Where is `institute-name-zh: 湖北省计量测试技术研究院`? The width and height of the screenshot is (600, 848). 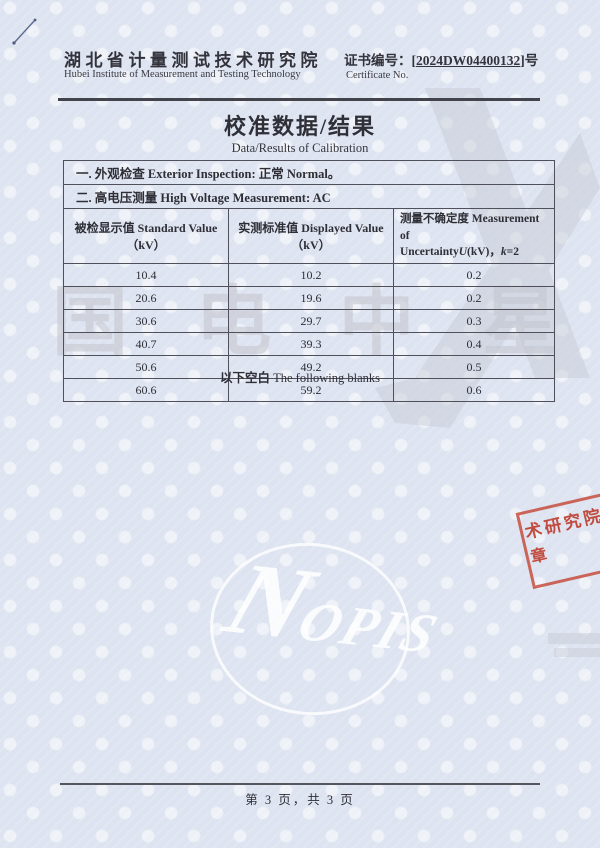 institute-name-zh: 湖北省计量测试技术研究院 is located at coordinates (193, 60).